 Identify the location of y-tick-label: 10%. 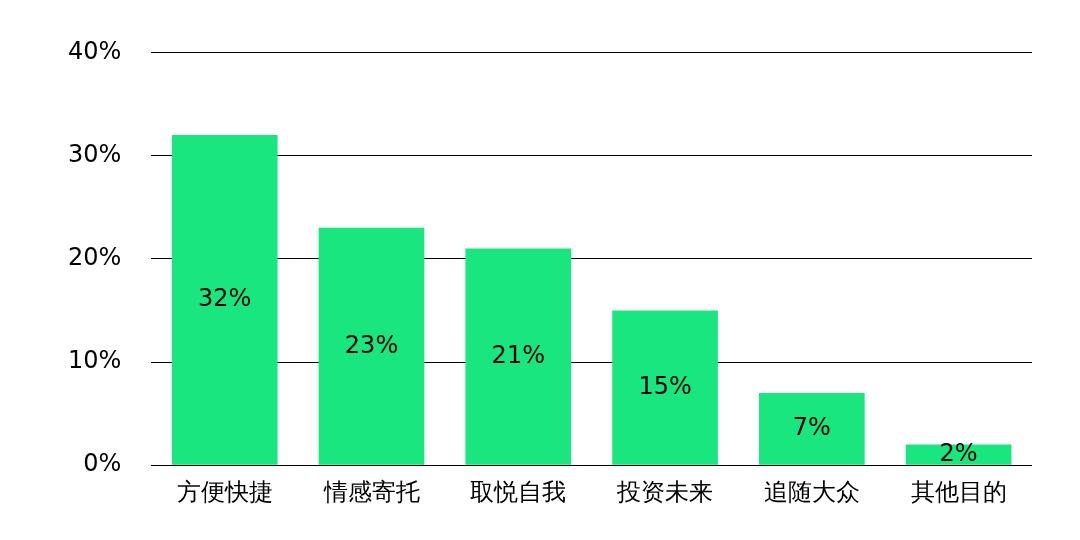
(95, 360).